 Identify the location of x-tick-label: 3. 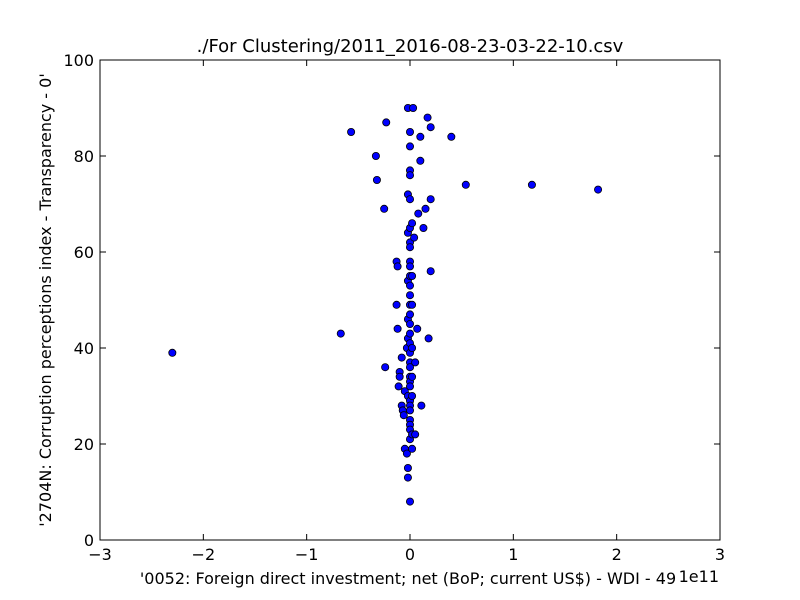
(720, 554).